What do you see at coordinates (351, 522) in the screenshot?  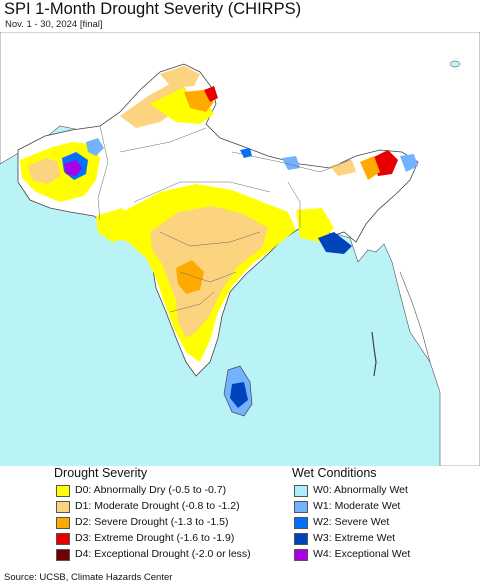 I see `legend-label-w2: W2: Severe Wet` at bounding box center [351, 522].